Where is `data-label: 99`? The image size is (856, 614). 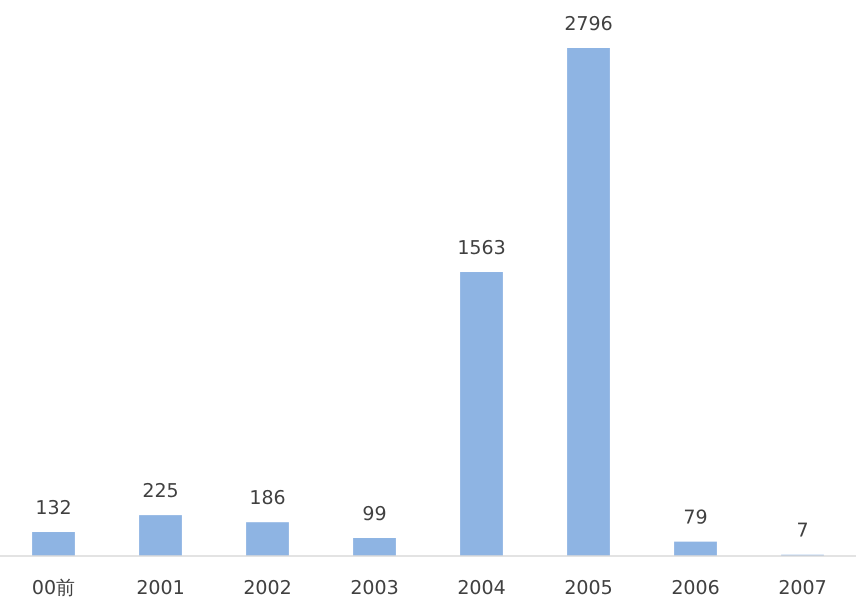 data-label: 99 is located at coordinates (374, 514).